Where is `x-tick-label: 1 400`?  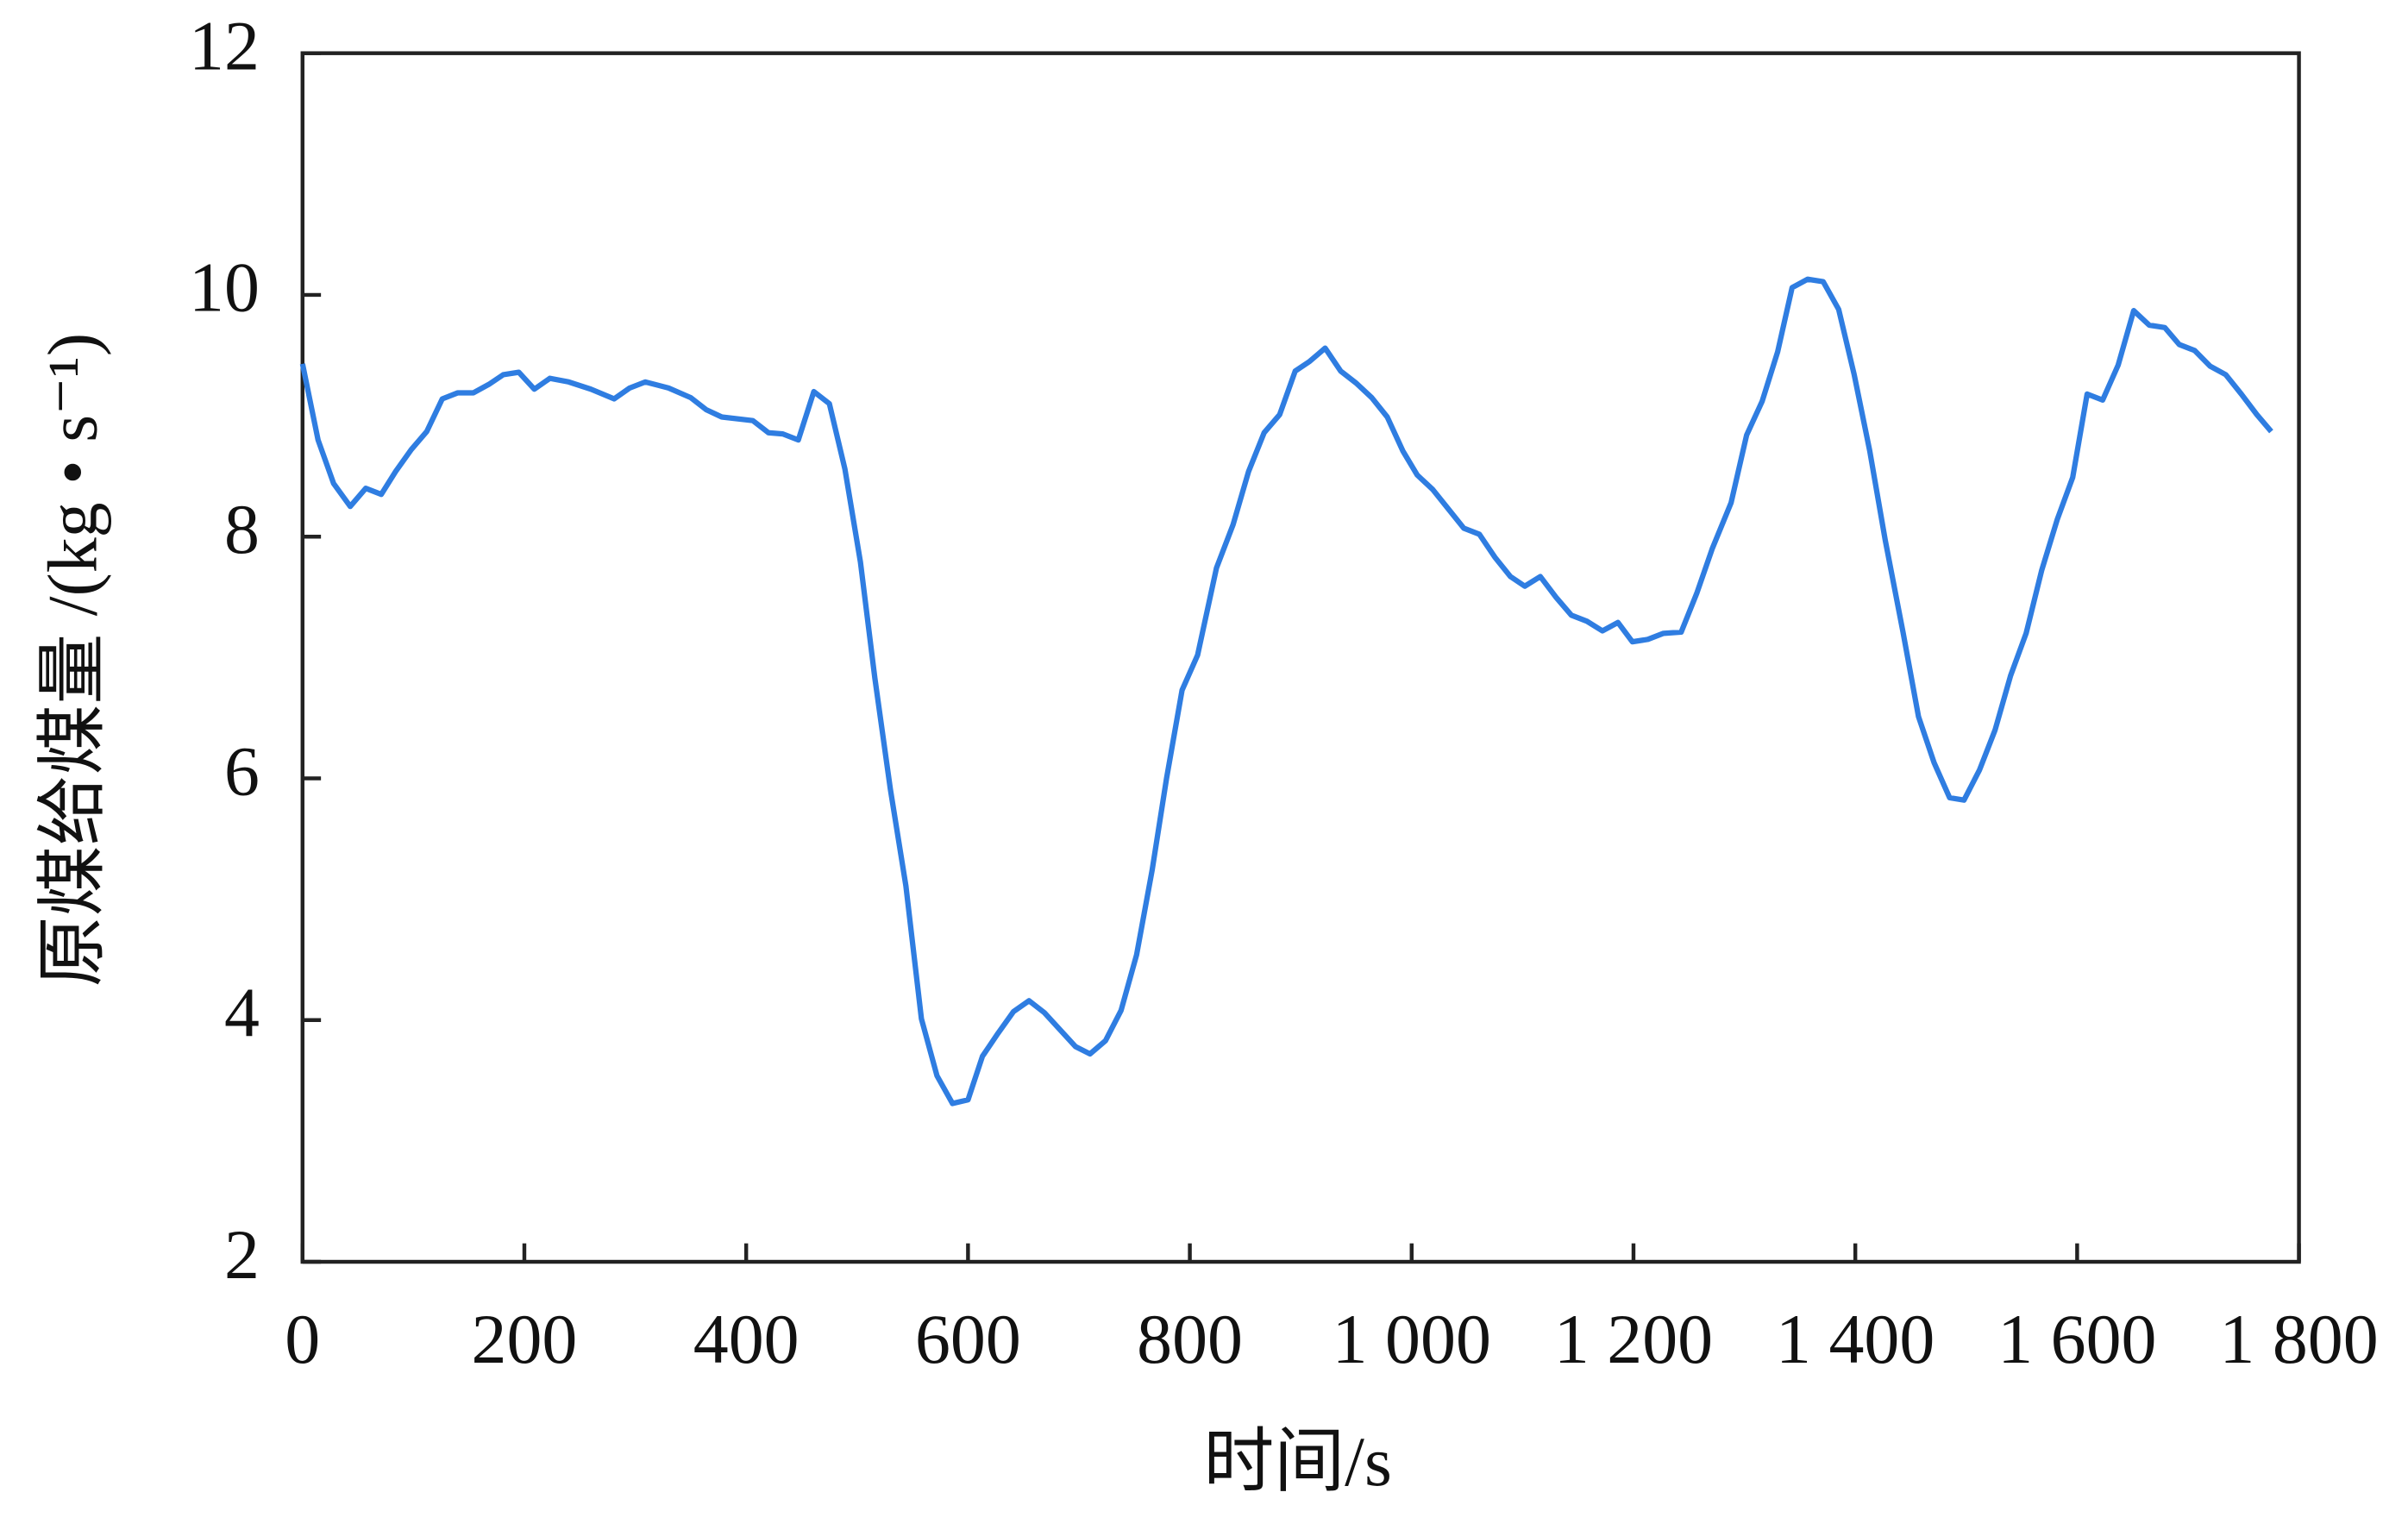 x-tick-label: 1 400 is located at coordinates (1856, 1339).